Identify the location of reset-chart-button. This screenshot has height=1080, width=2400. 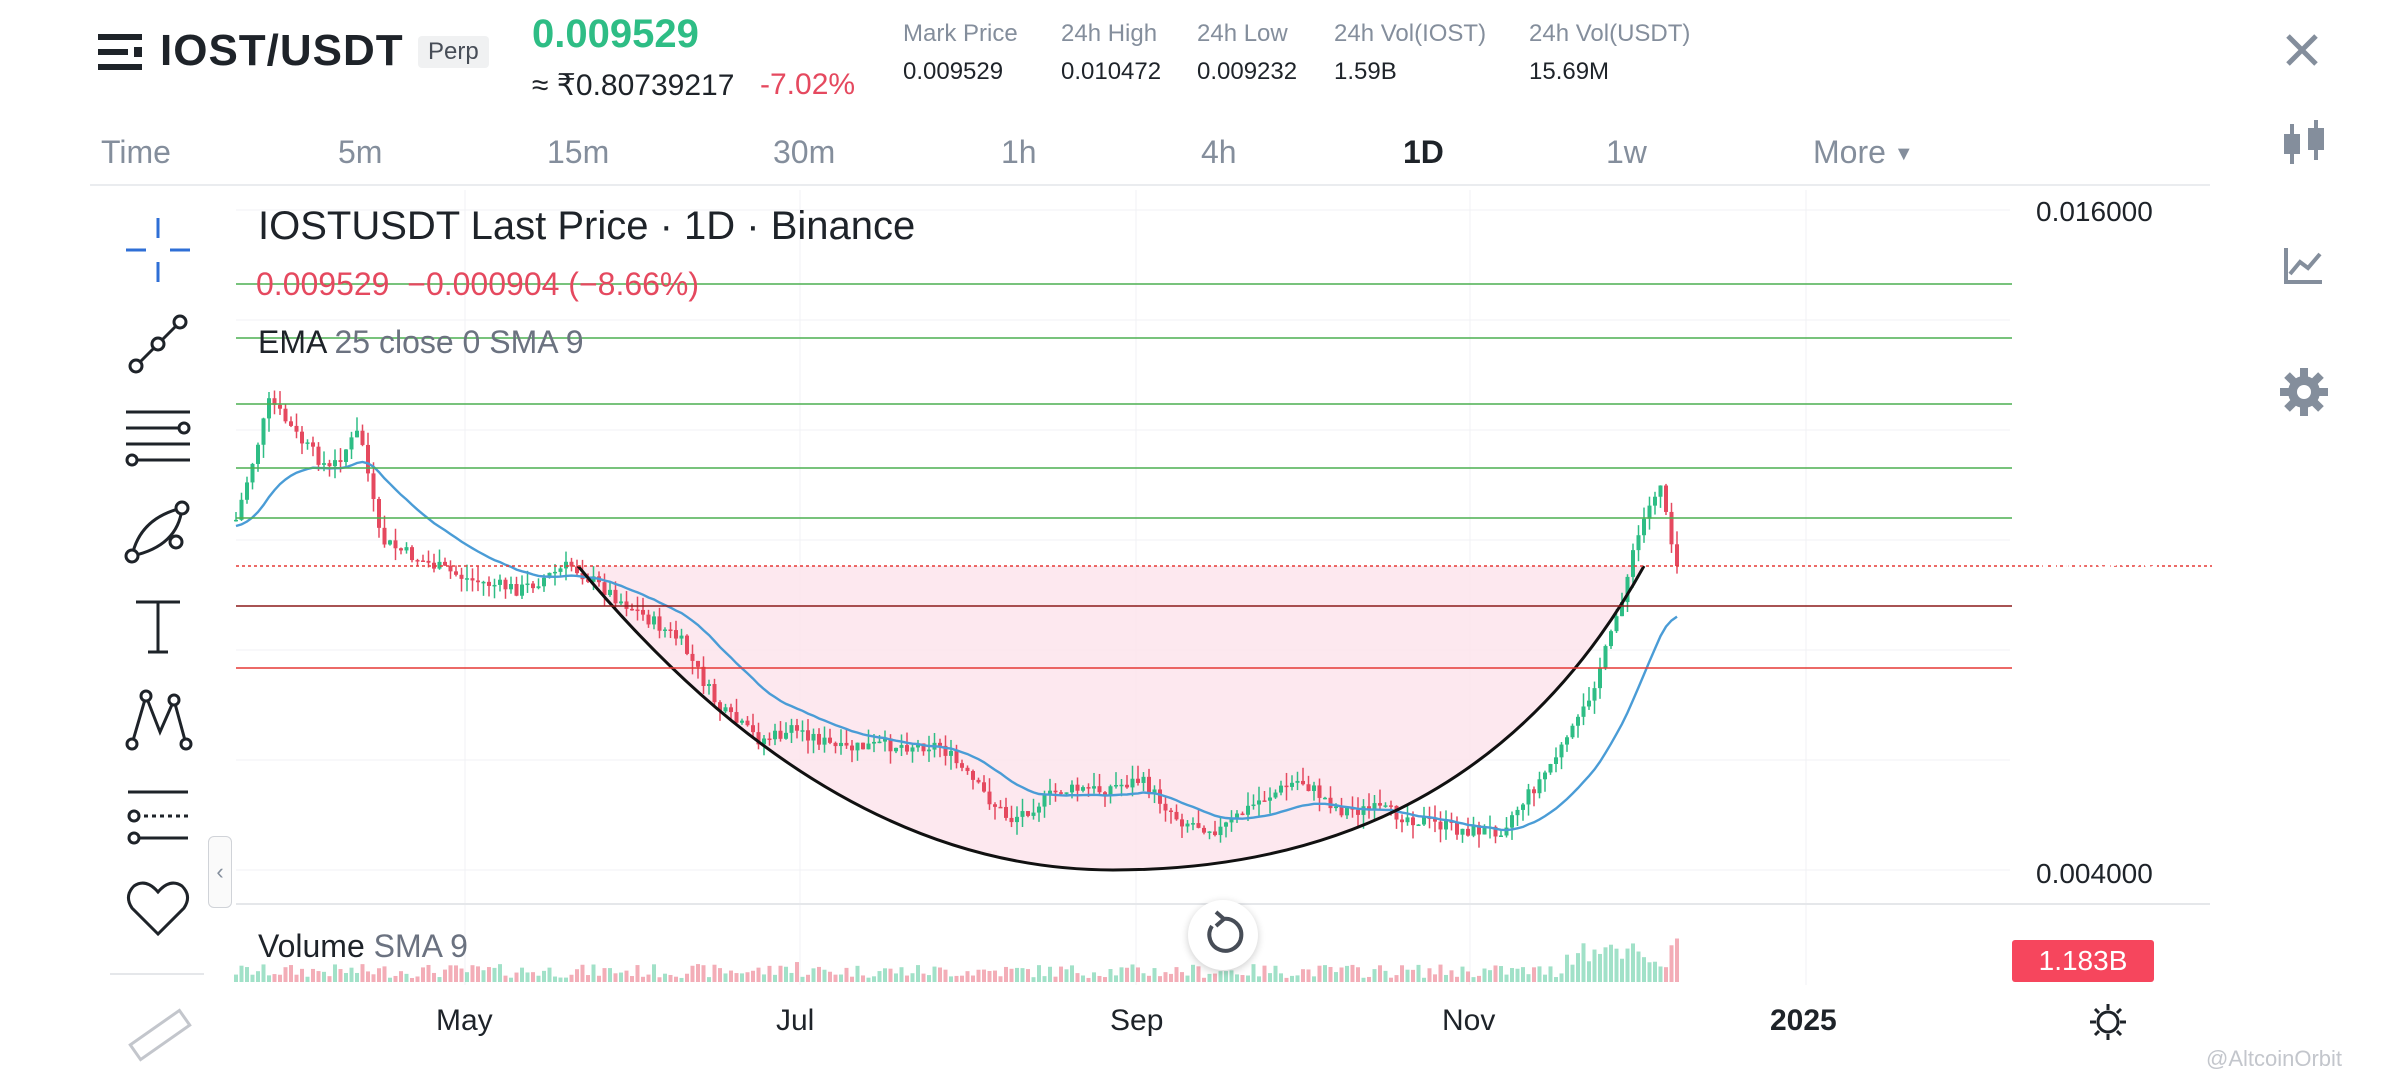
(1223, 935).